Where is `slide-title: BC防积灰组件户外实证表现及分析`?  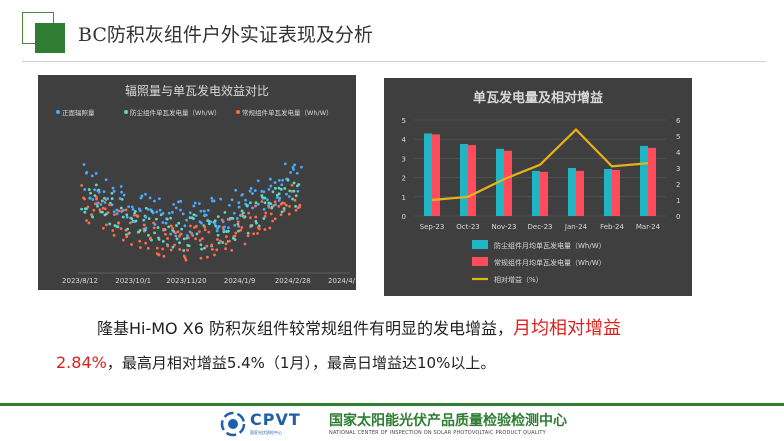 slide-title: BC防积灰组件户外实证表现及分析 is located at coordinates (225, 35).